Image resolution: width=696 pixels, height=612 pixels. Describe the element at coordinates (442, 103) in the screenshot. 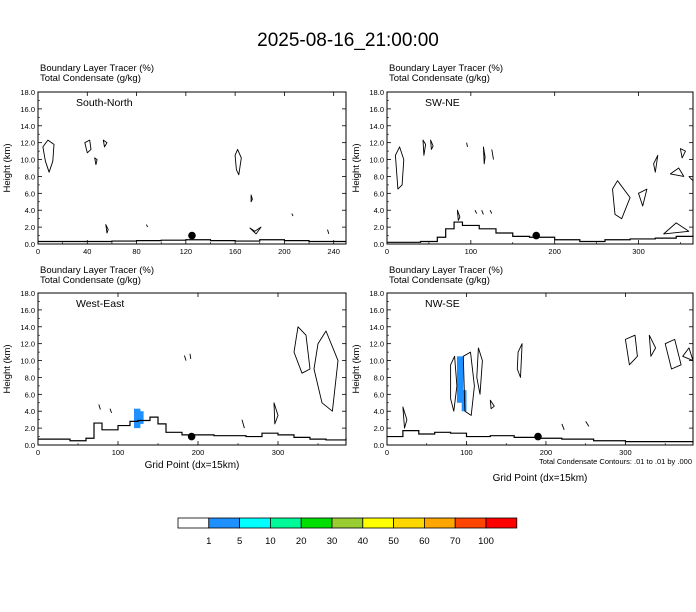

I see `cross-section-label: SW-NE` at that location.